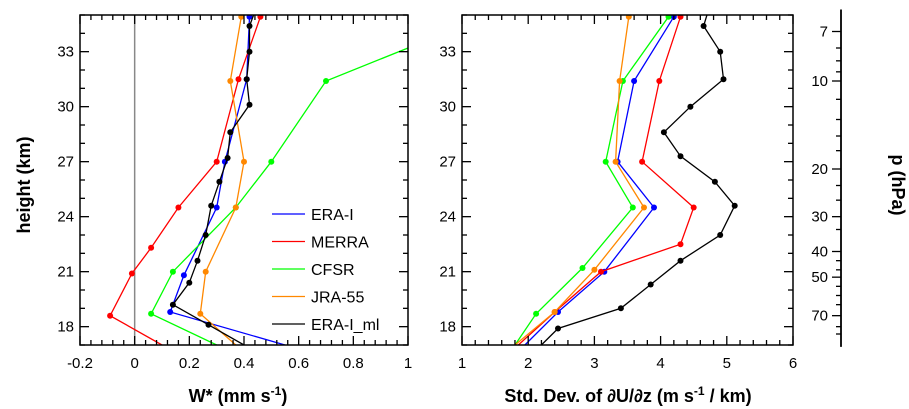 The width and height of the screenshot is (909, 409). Describe the element at coordinates (345, 325) in the screenshot. I see `legend-label-era-i-ml: ERA-I_ml` at that location.